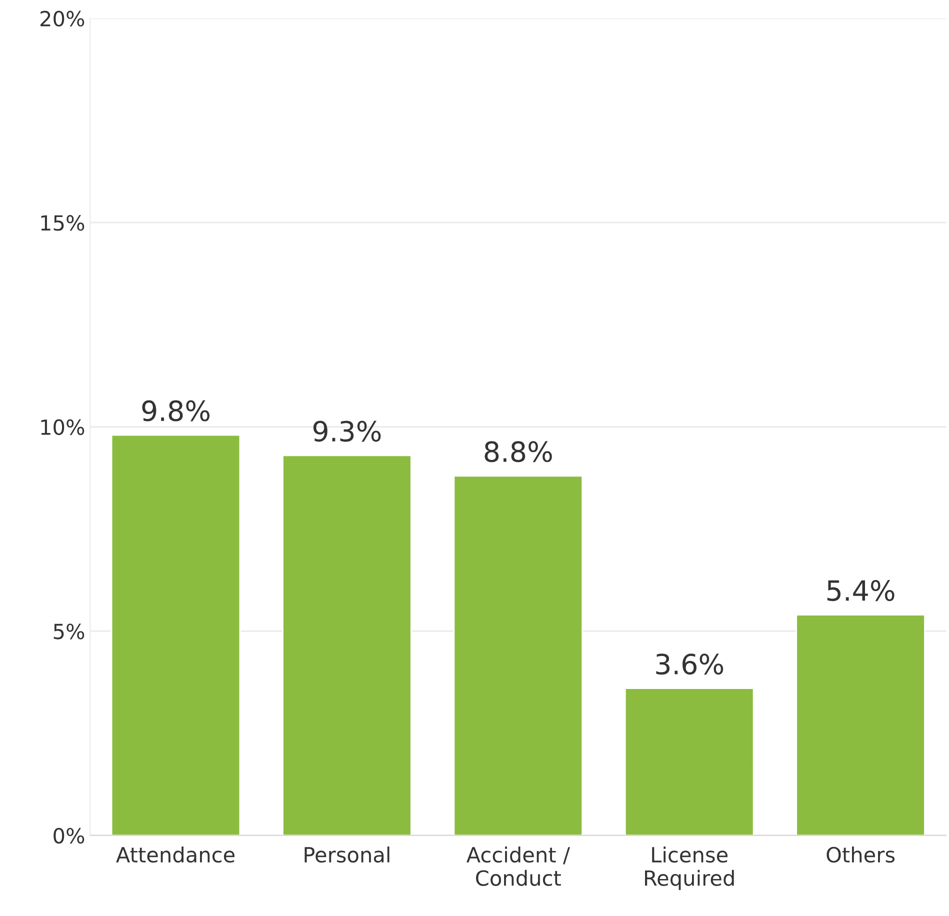 The width and height of the screenshot is (949, 916). I want to click on y-tick-label: 5%, so click(69, 632).